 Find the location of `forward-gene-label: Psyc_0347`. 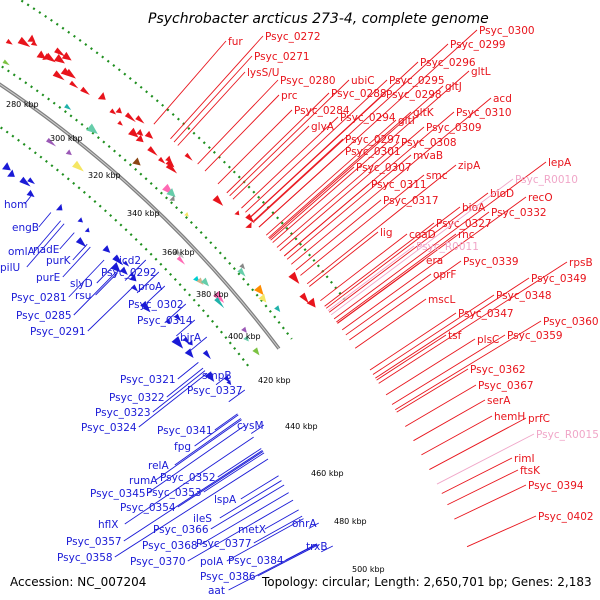

forward-gene-label: Psyc_0347 is located at coordinates (486, 314).